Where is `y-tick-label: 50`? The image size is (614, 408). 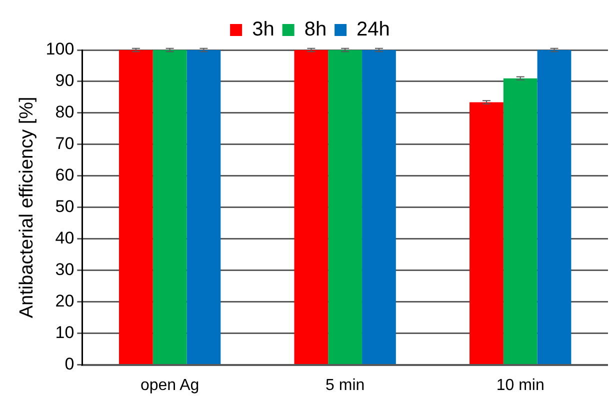 y-tick-label: 50 is located at coordinates (64, 206).